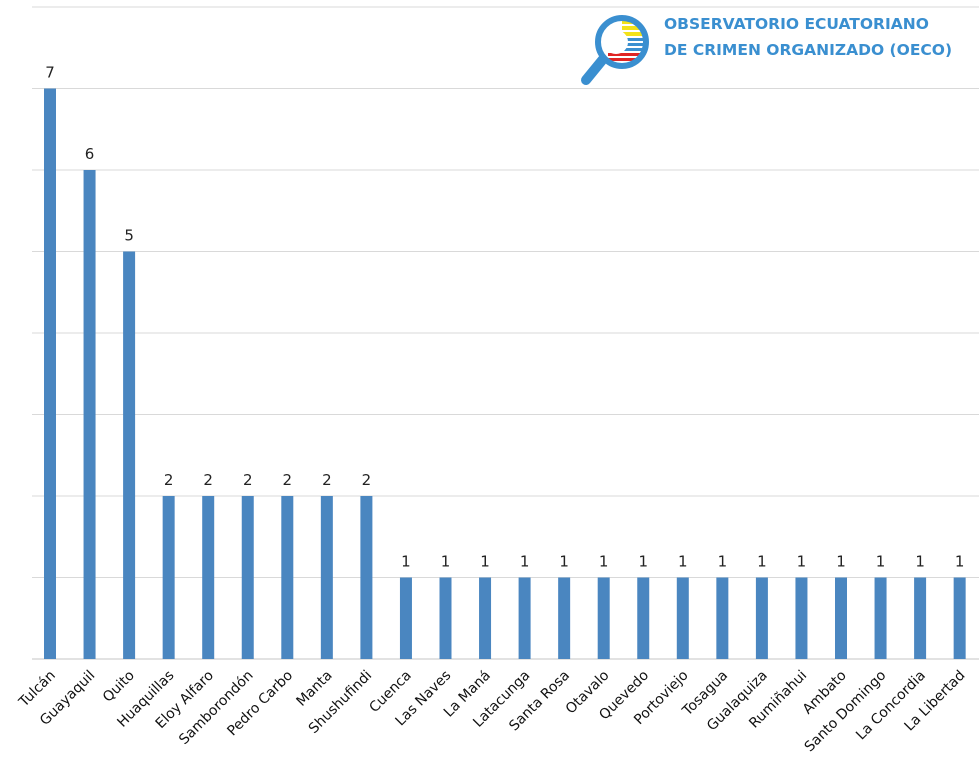  What do you see at coordinates (808, 50) in the screenshot?
I see `logo-title-line-2: DE CRIMEN ORGANIZADO (OECO)` at bounding box center [808, 50].